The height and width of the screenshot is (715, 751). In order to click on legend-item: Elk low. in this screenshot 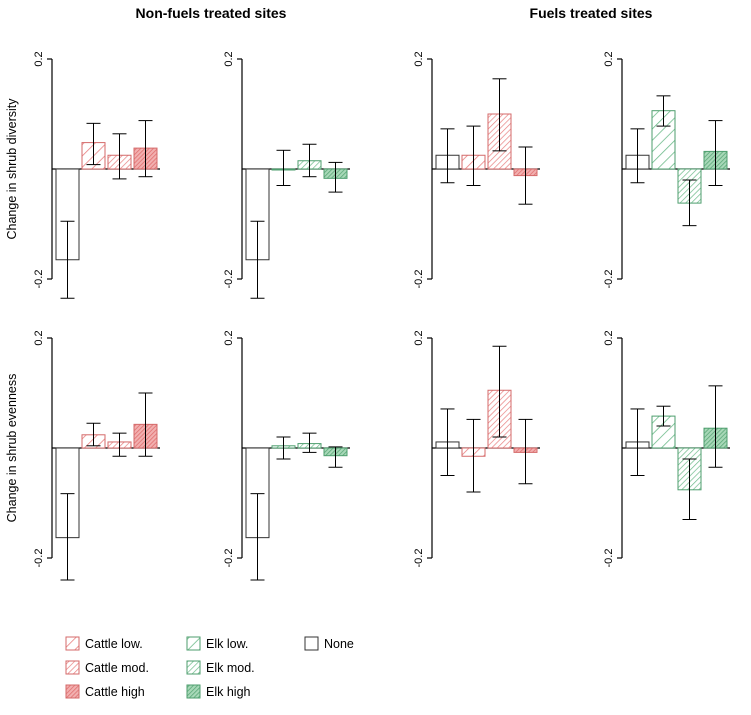, I will do `click(217, 643)`.